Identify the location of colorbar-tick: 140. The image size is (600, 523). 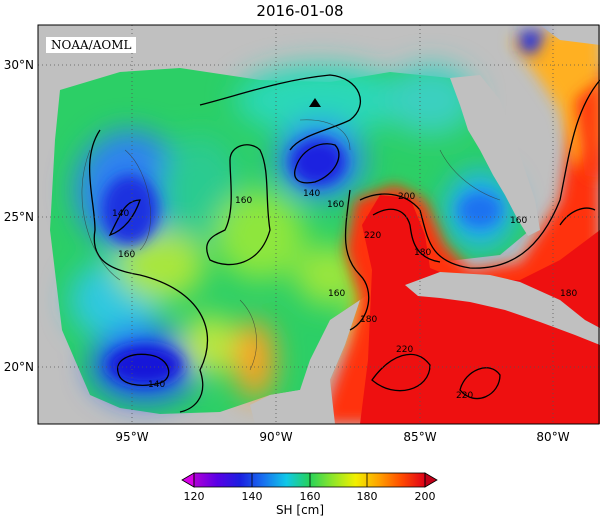
(252, 496).